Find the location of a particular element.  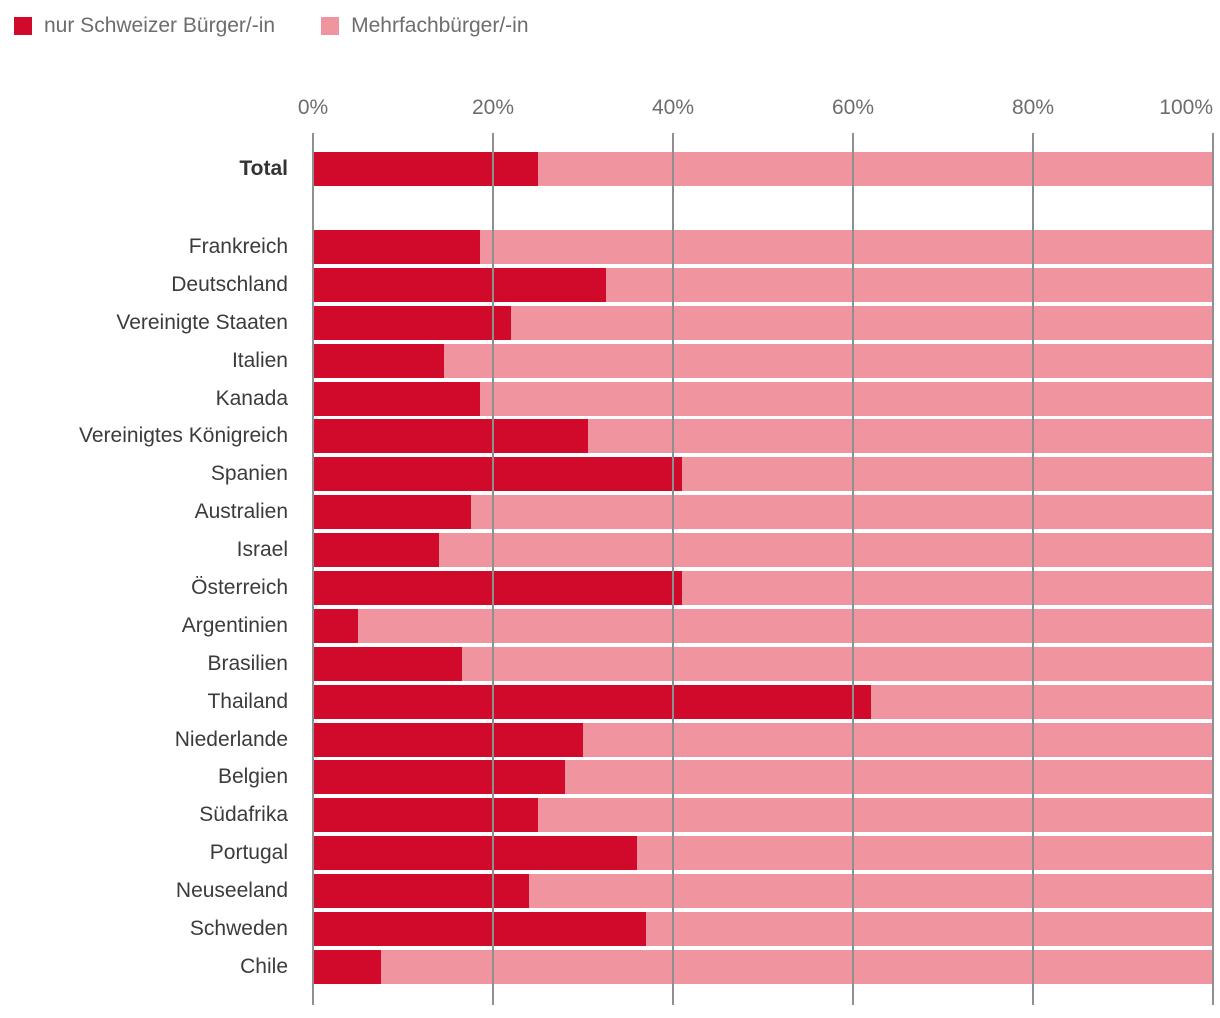

bar-row: Kanada is located at coordinates (606, 399).